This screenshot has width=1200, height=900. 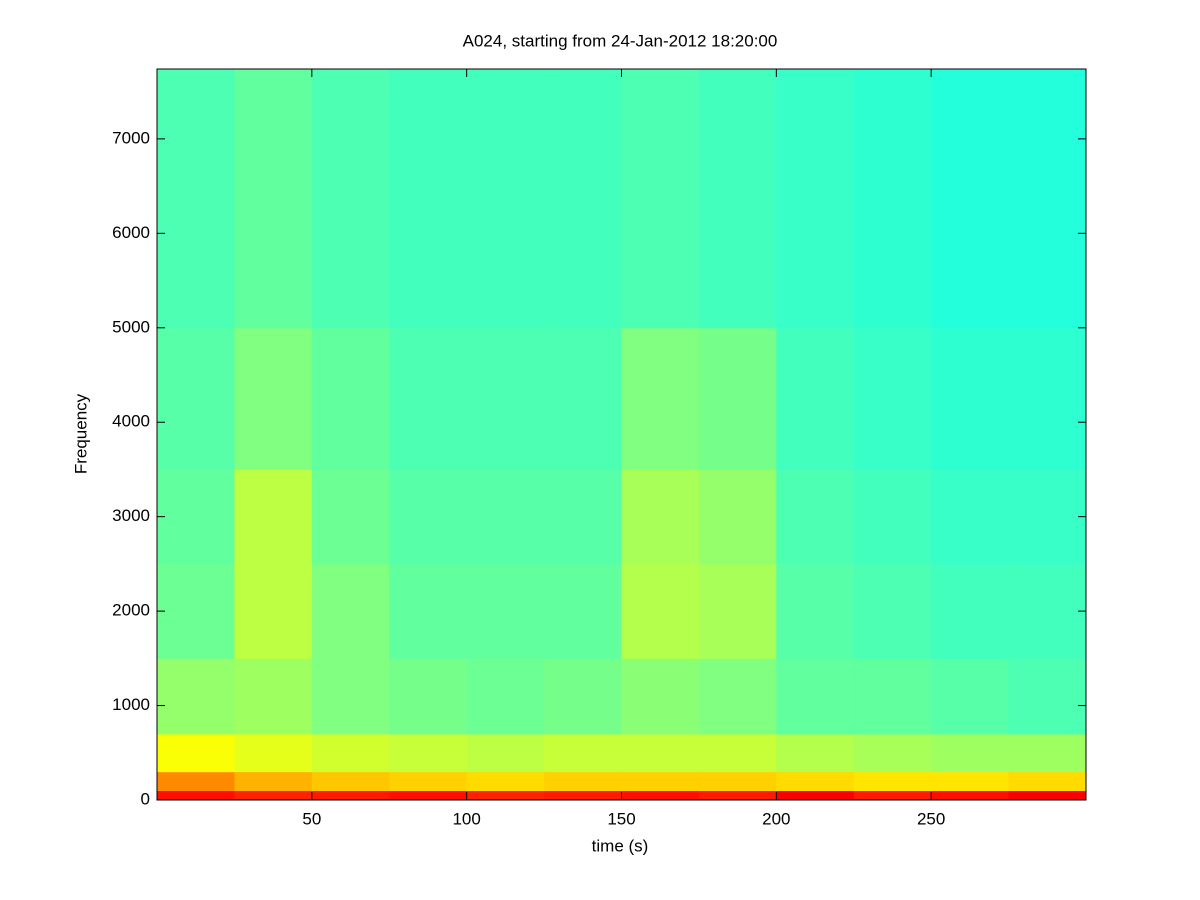 I want to click on y-tick-label: 5000, so click(x=131, y=326).